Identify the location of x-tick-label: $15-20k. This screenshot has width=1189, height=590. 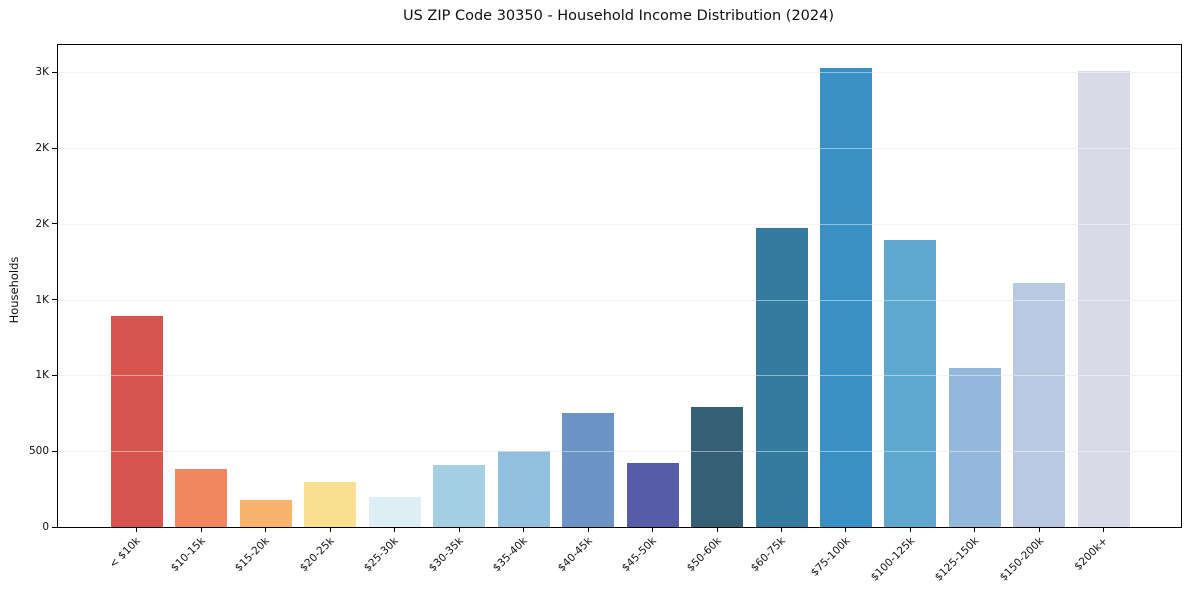
(253, 555).